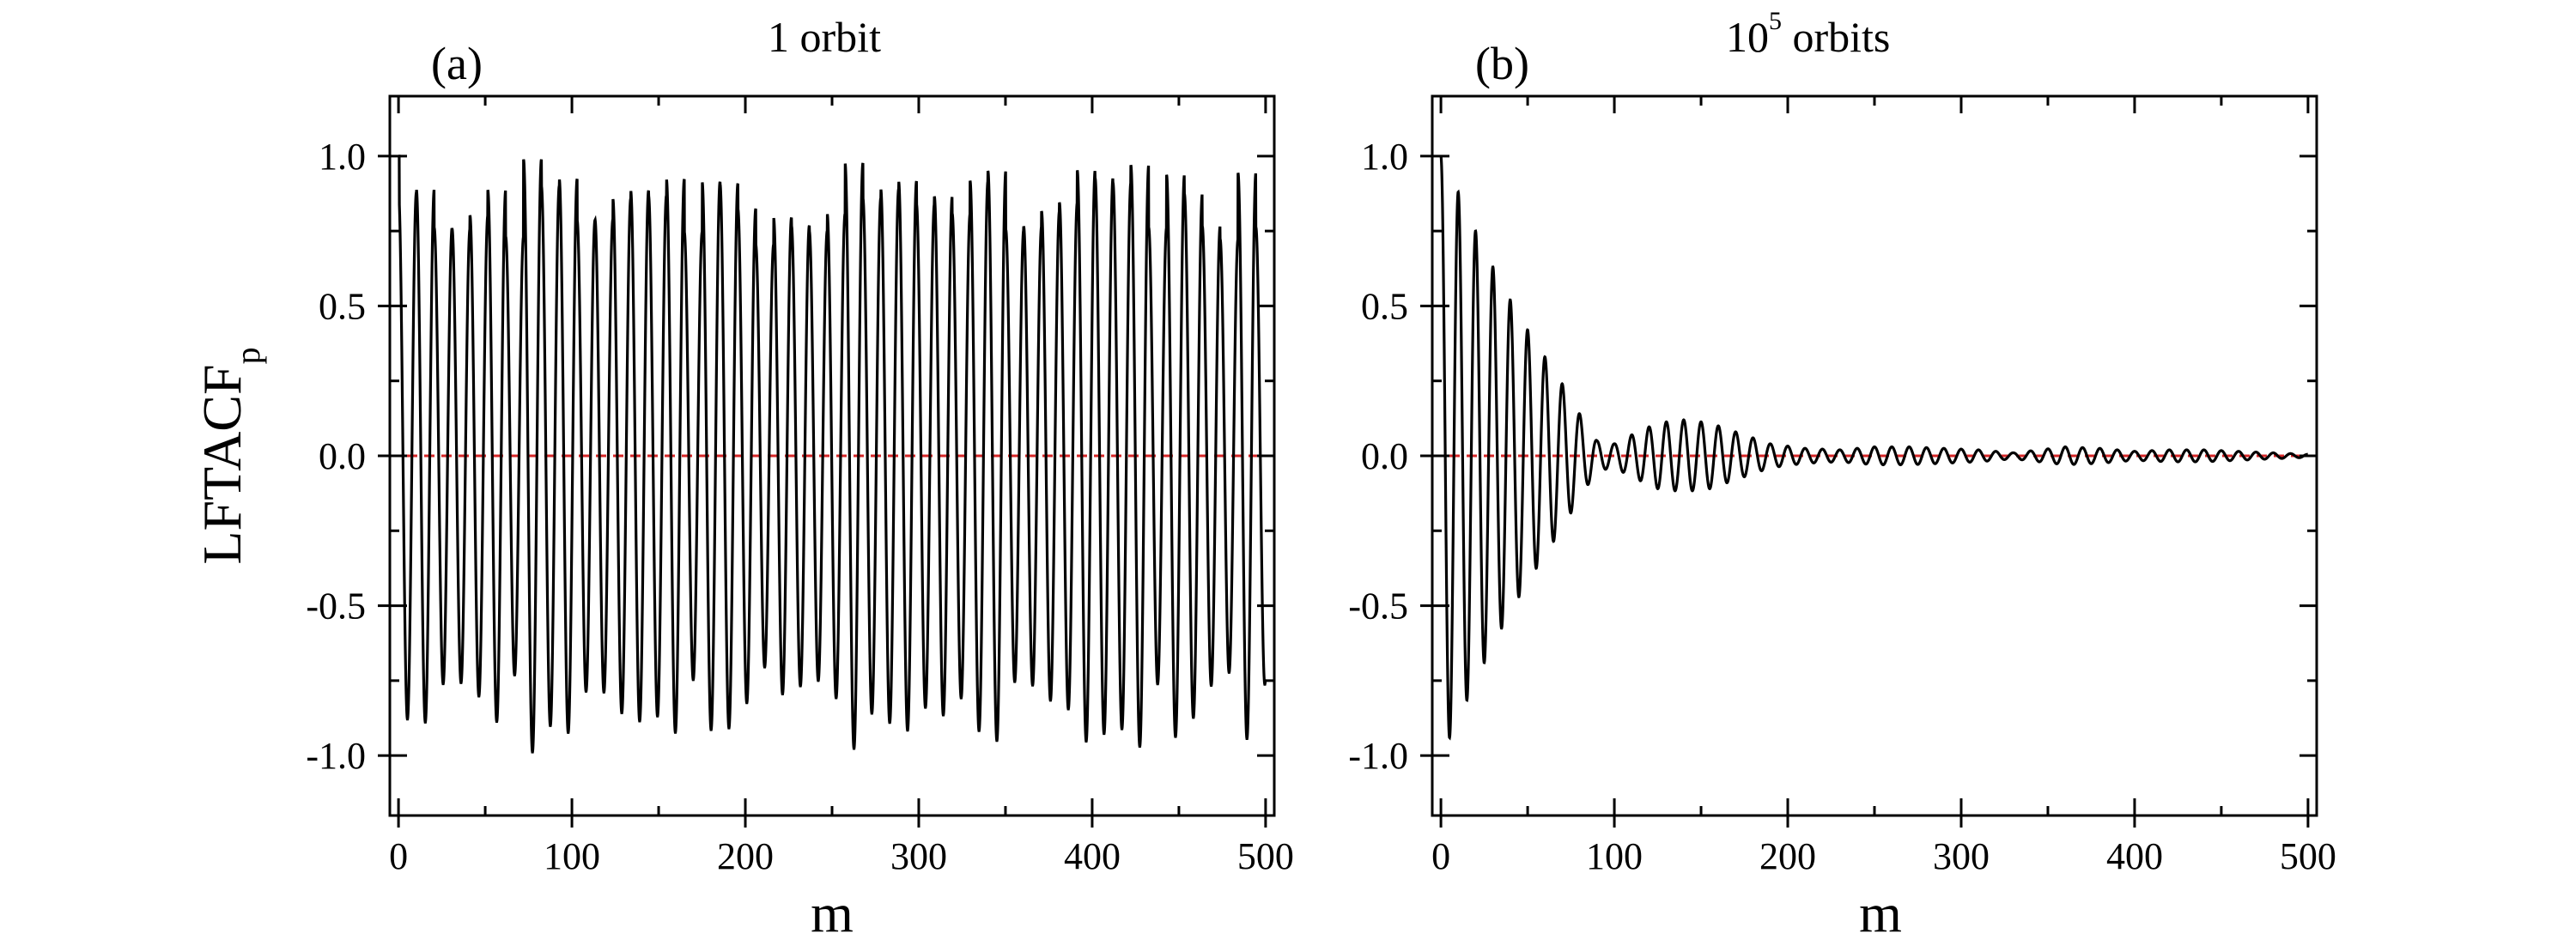  Describe the element at coordinates (1378, 606) in the screenshot. I see `y-tick-label-b: -0.5` at that location.